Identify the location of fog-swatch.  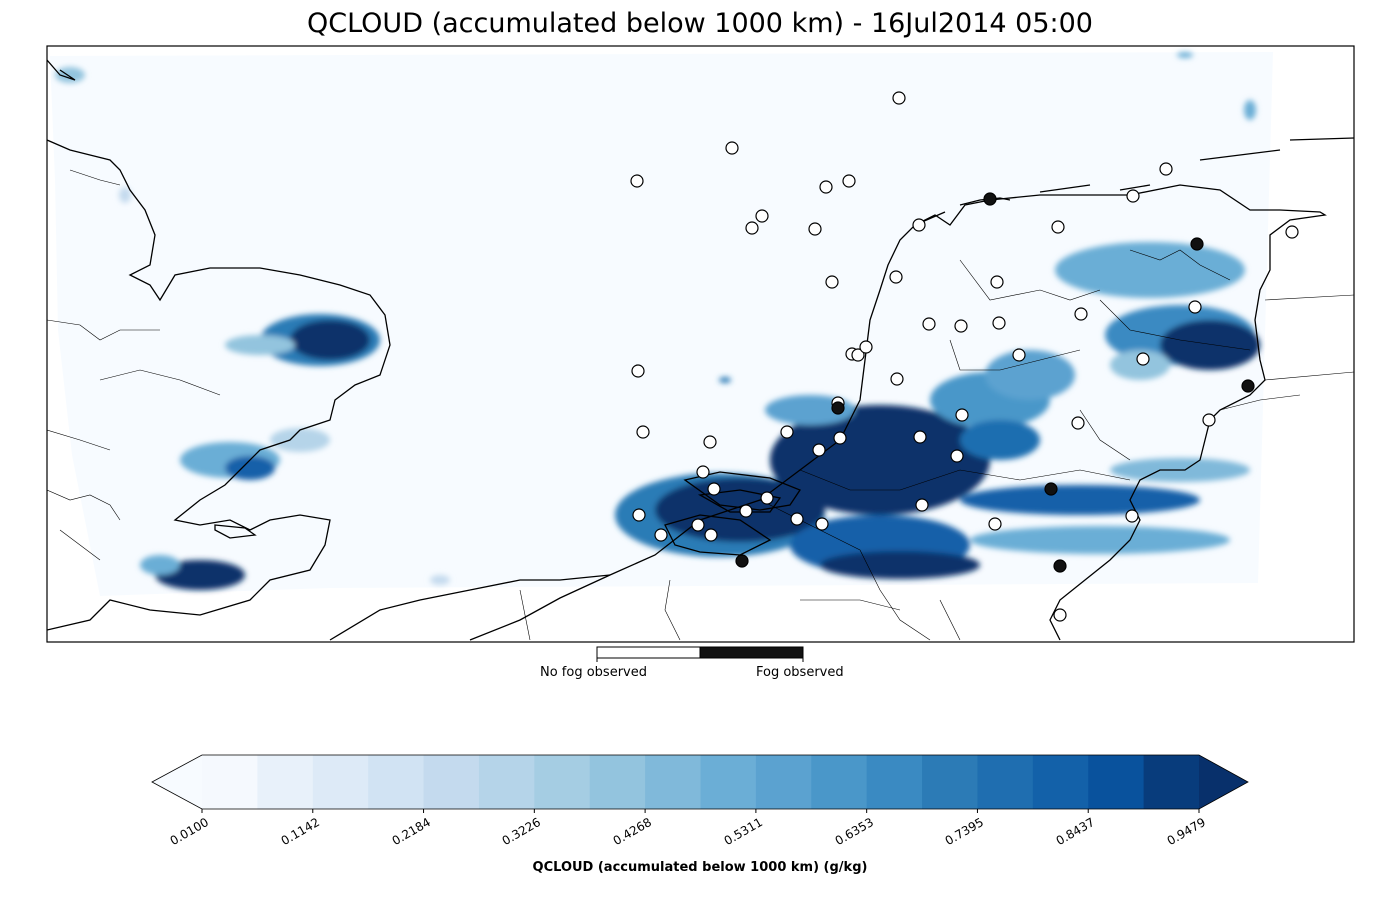
(751, 652).